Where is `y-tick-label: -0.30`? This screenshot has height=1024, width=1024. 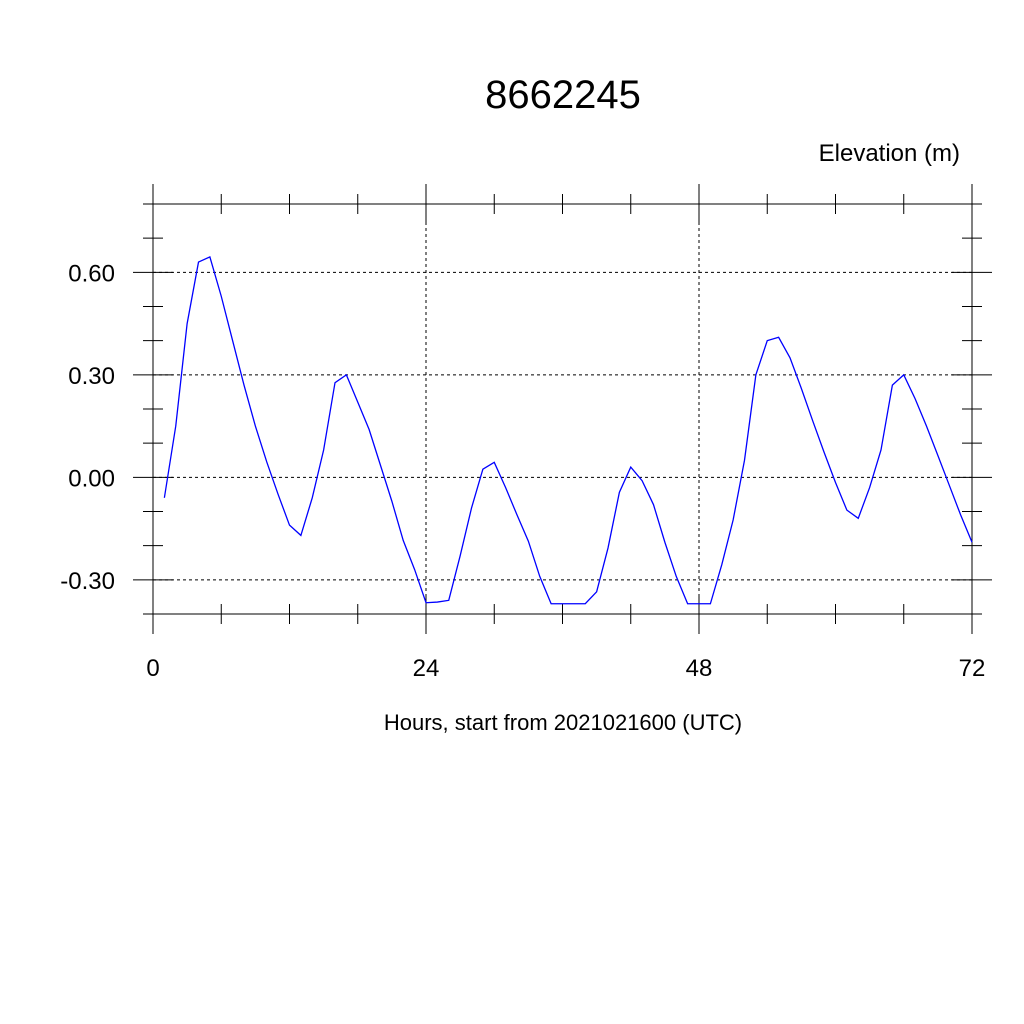 y-tick-label: -0.30 is located at coordinates (87, 581).